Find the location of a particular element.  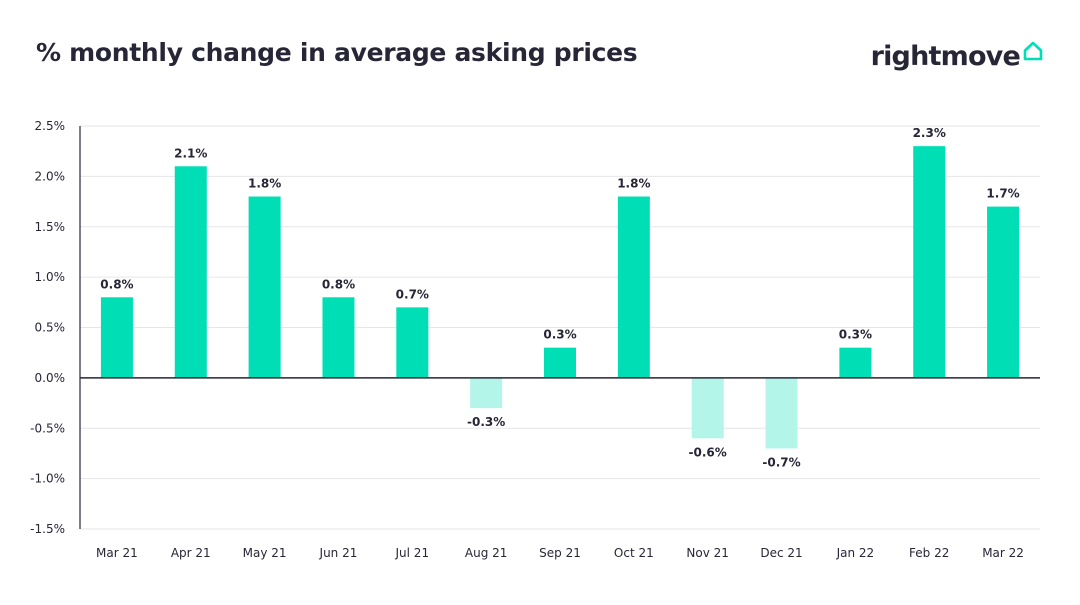

x-tick-label: Mar 21 is located at coordinates (117, 553).